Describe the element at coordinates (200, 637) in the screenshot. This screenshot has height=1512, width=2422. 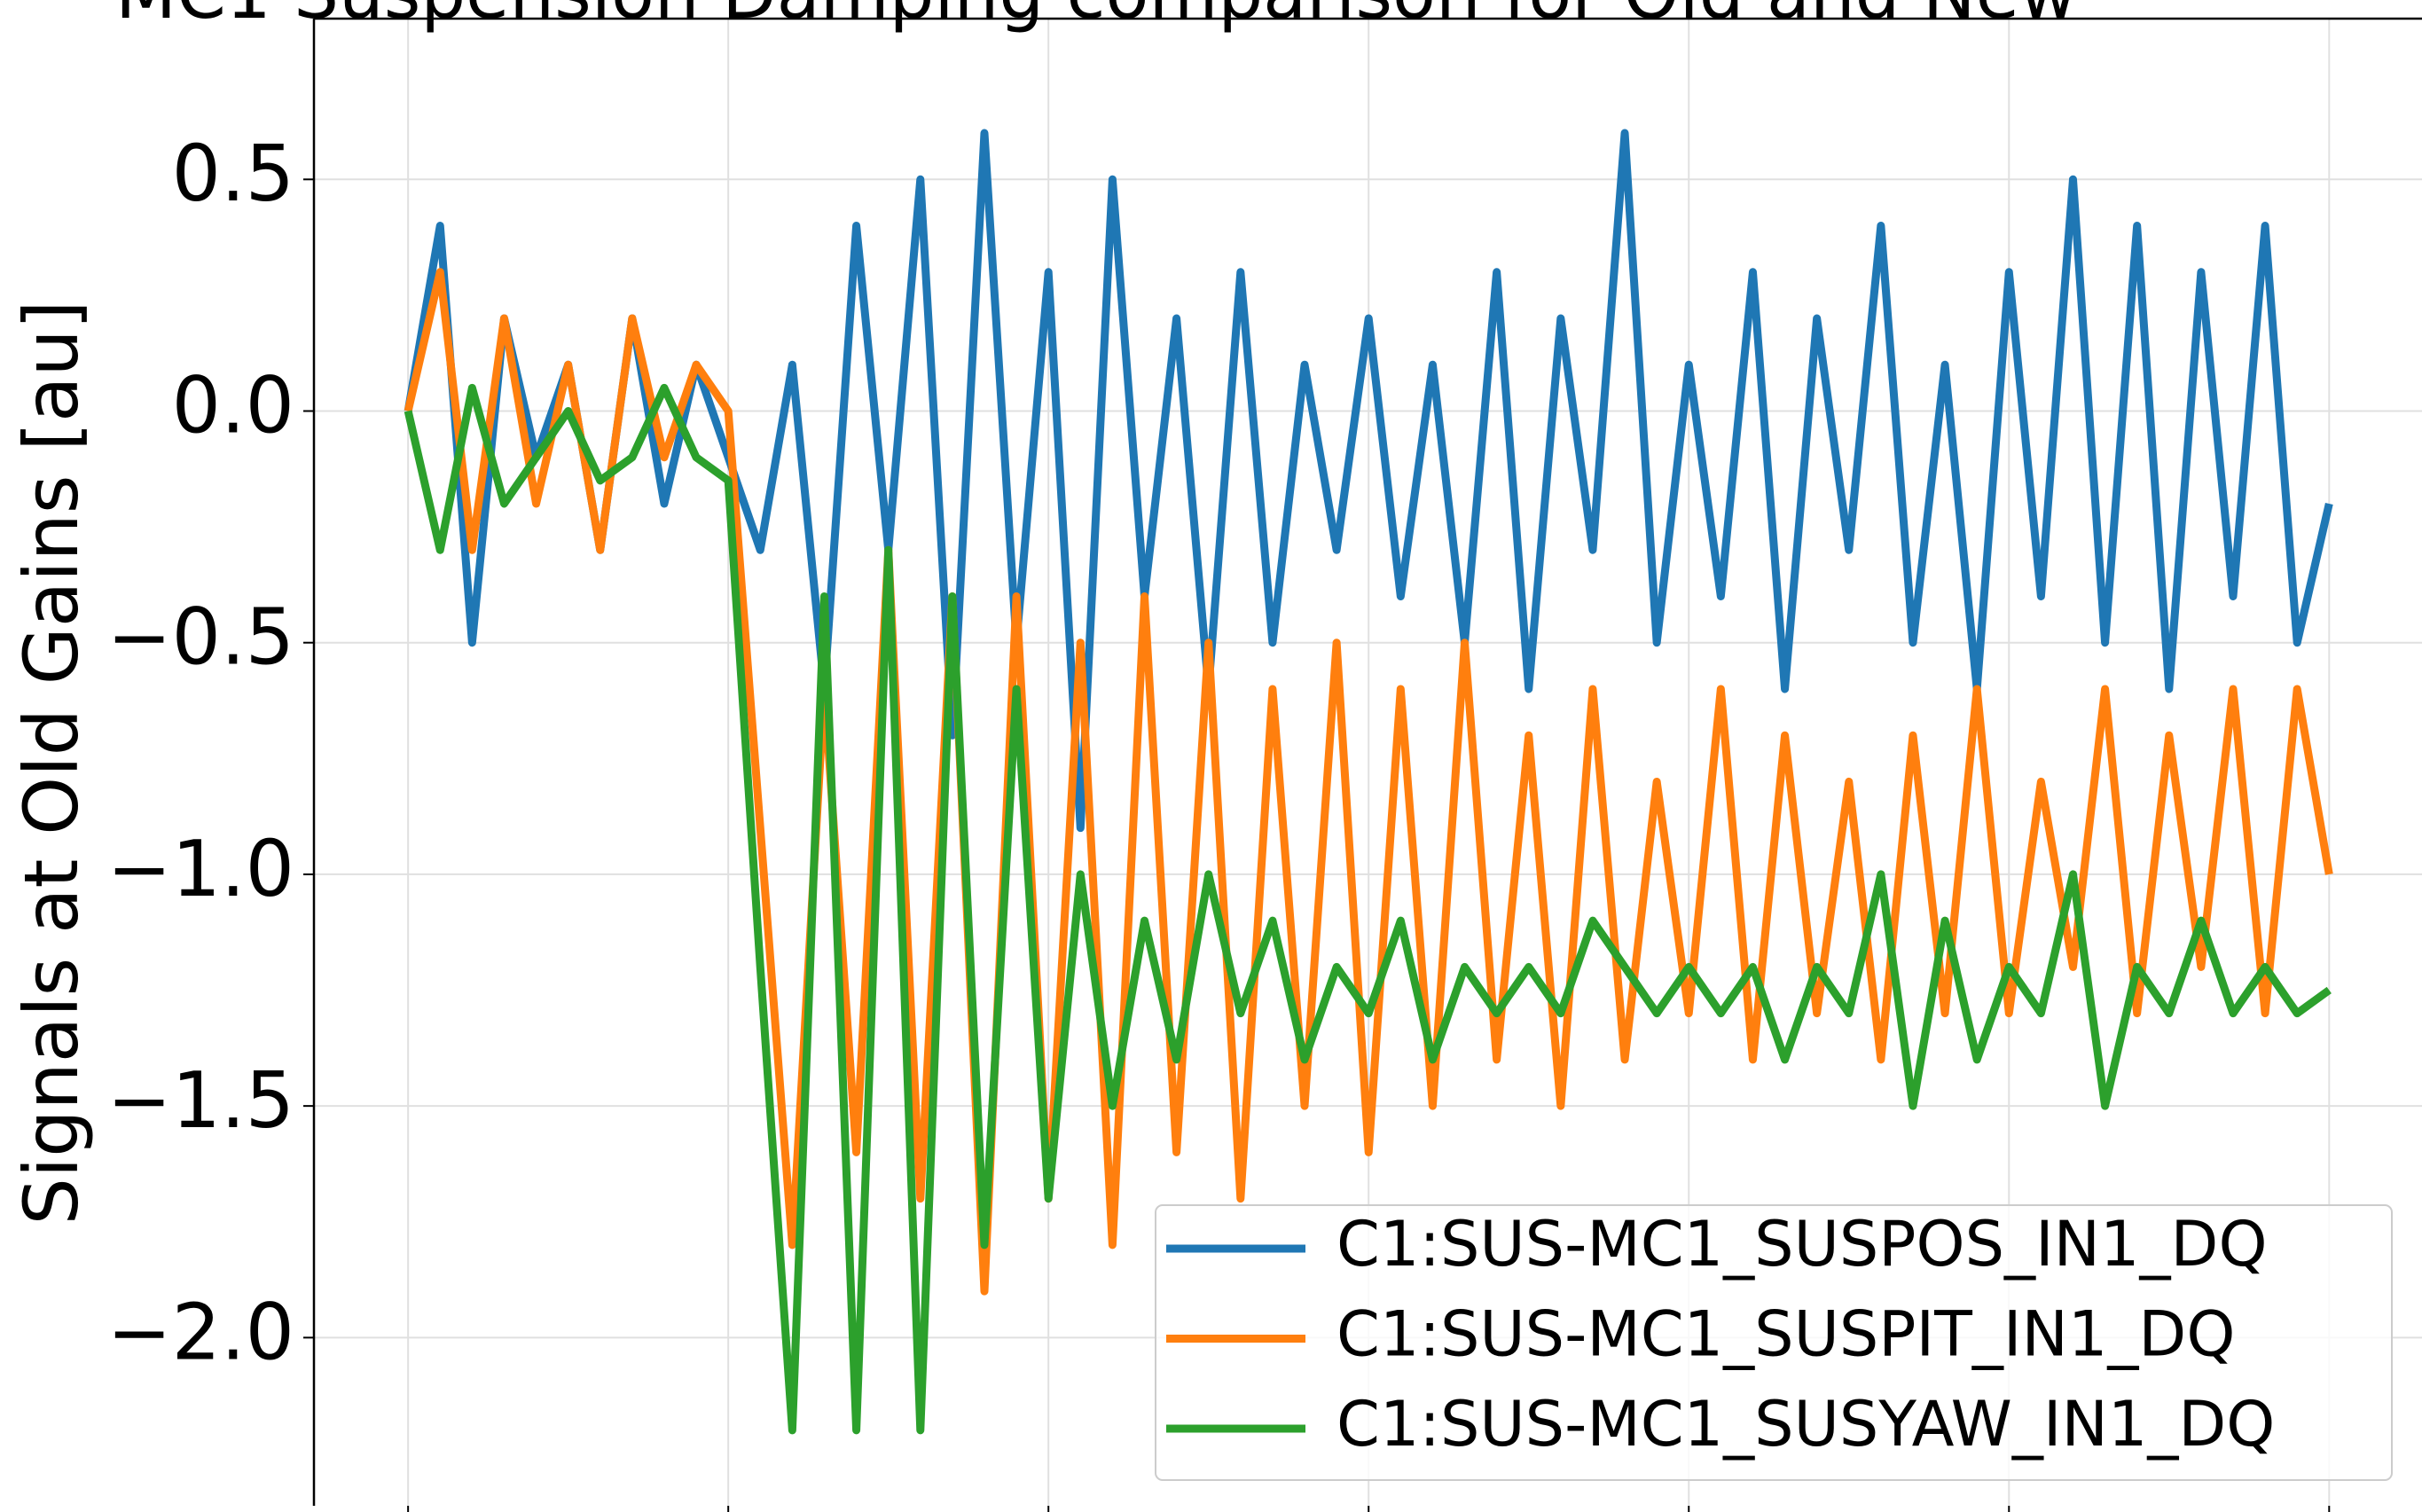
I see `y-tick-label: −0.5` at that location.